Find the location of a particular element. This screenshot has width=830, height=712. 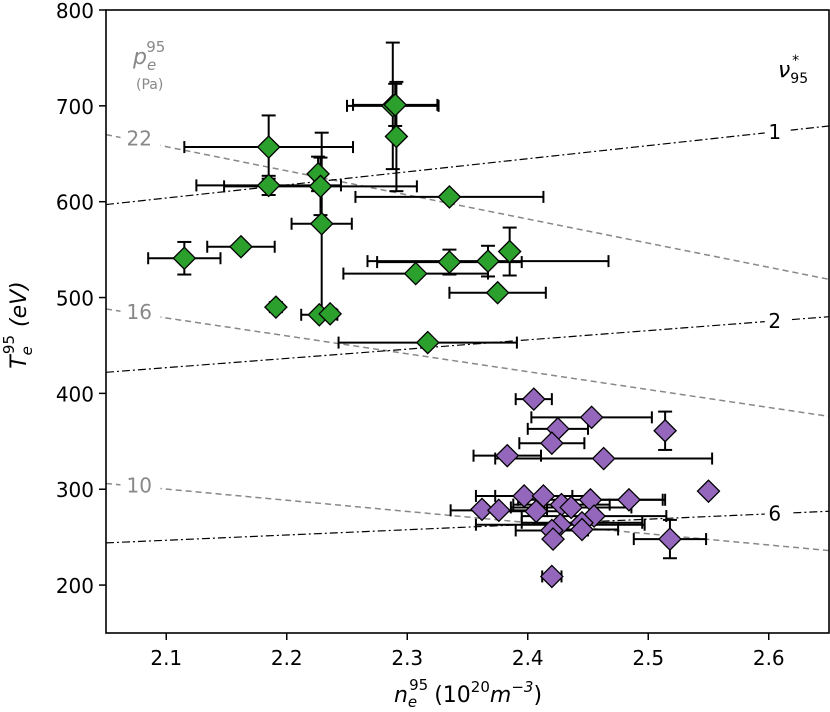

x-axis-title: ne95 (1020m−3) is located at coordinates (468, 693).